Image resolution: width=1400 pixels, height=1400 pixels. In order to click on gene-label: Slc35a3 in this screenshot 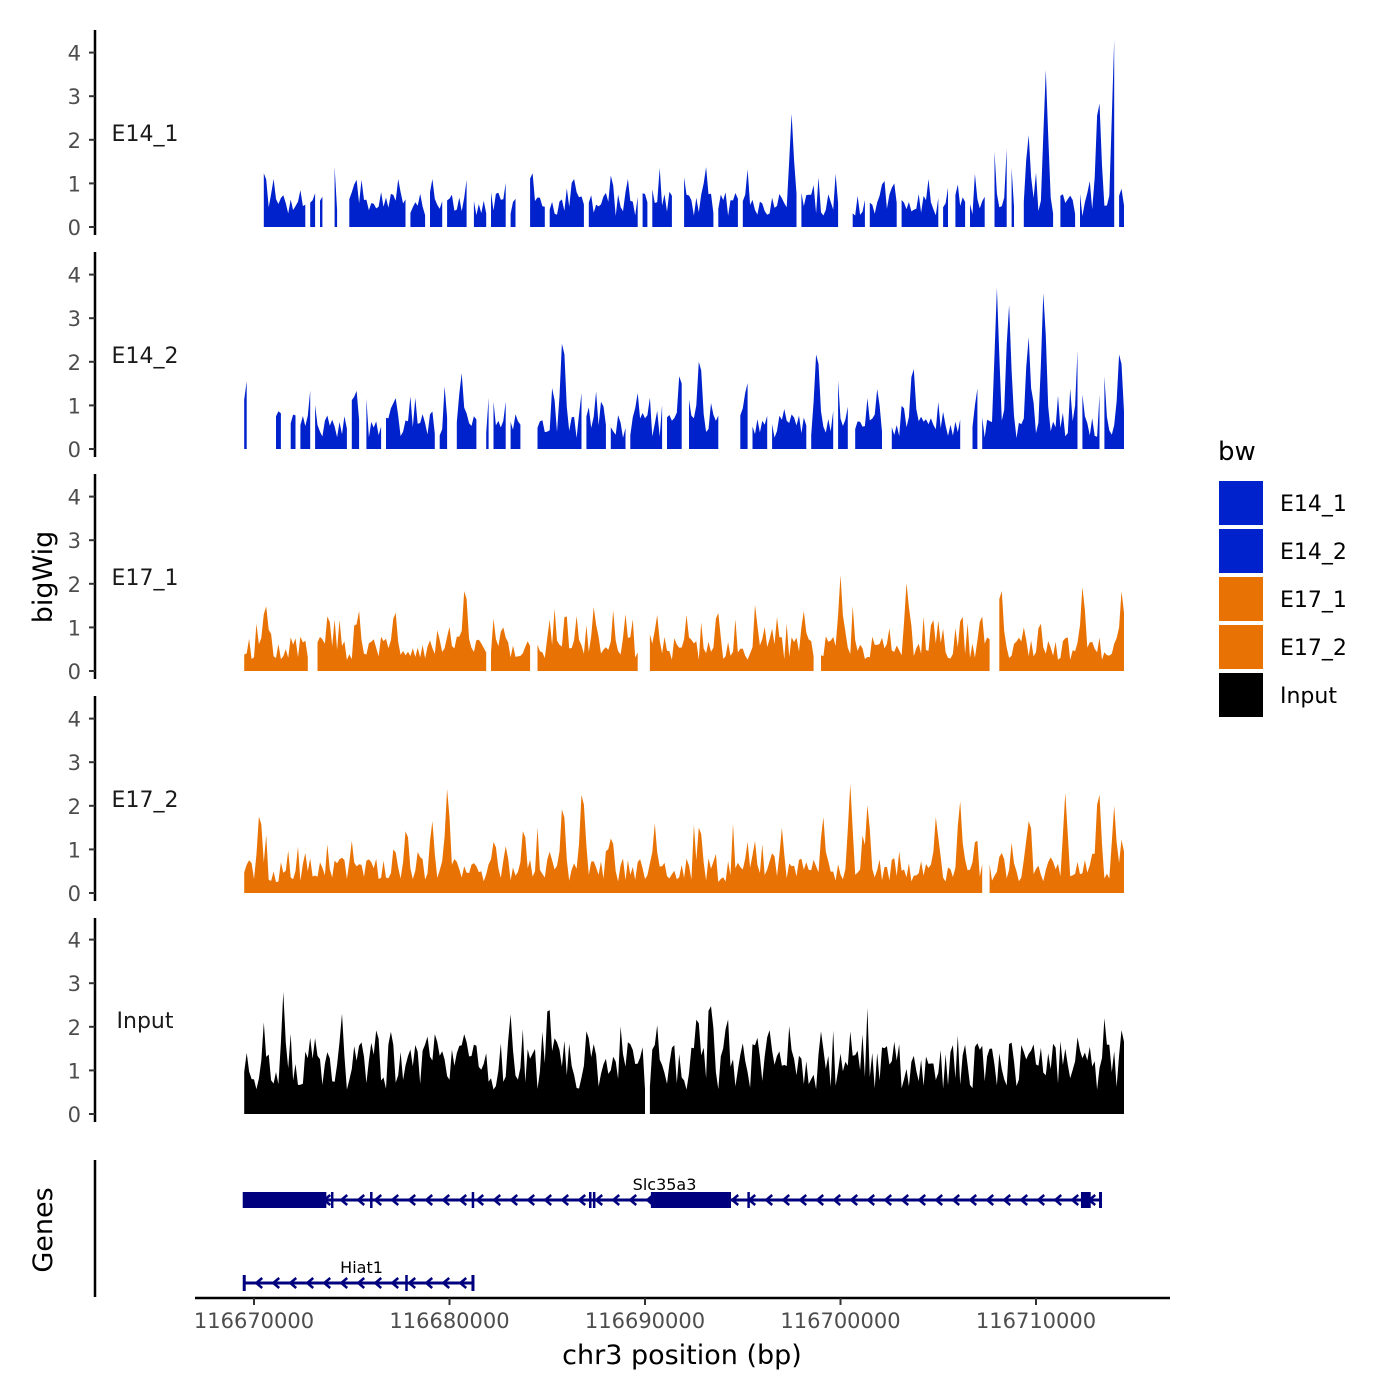, I will do `click(665, 1184)`.